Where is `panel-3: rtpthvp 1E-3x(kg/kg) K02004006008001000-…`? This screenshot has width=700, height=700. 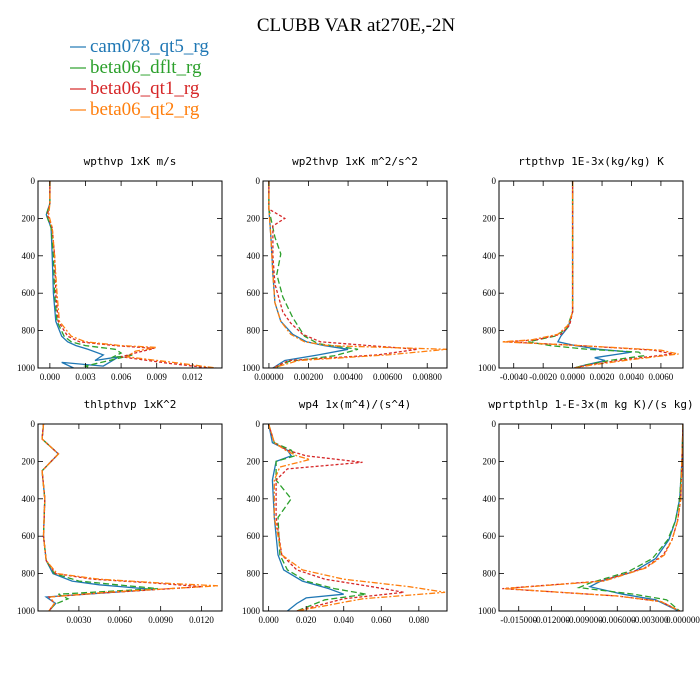
panel-3: rtpthvp 1E-3x(kg/kg) K02004006008001000-… is located at coordinates (581, 268).